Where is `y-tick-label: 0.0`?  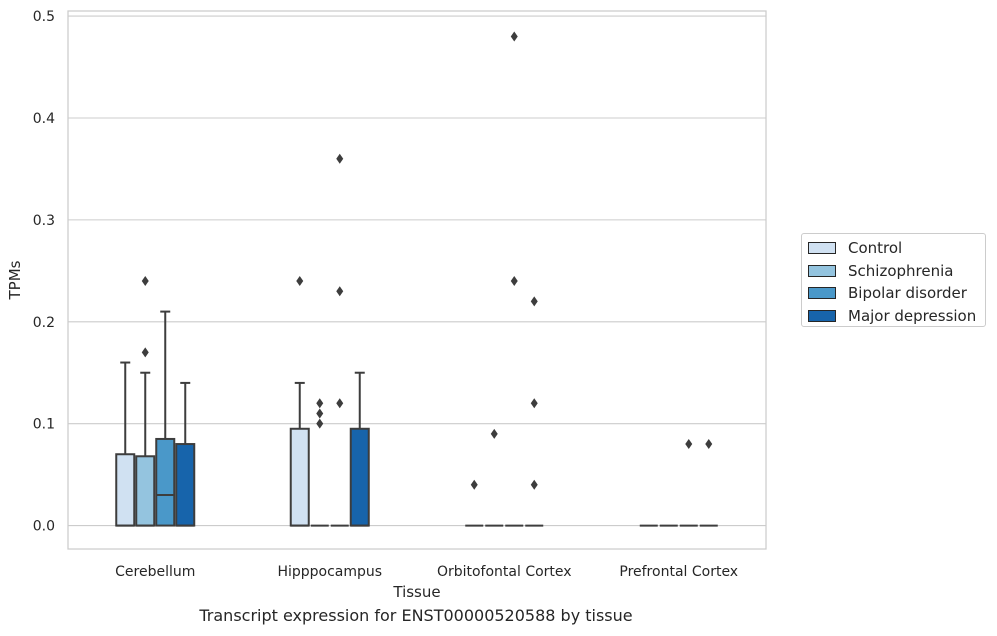
y-tick-label: 0.0 is located at coordinates (44, 527).